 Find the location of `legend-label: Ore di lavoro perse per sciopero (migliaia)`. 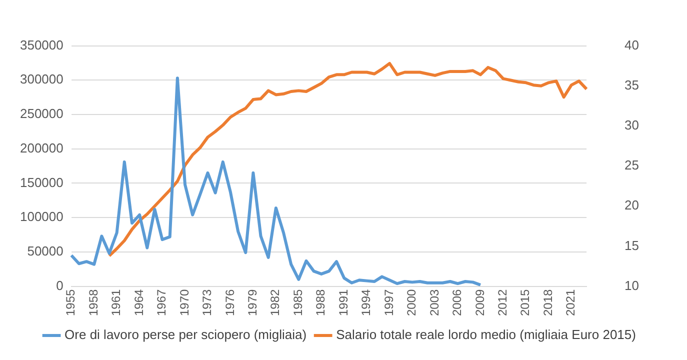

legend-label: Ore di lavoro perse per sciopero (migliaia) is located at coordinates (185, 334).